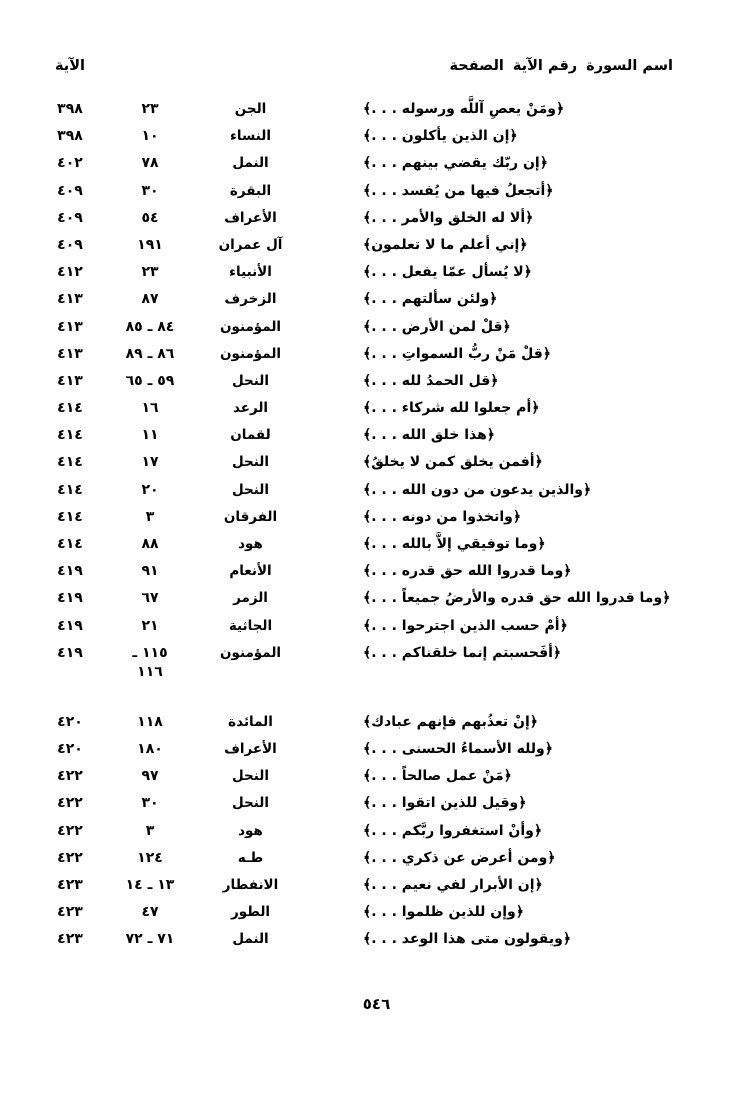 The height and width of the screenshot is (1105, 753). I want to click on verse-text: ﴿مَنْ عمل صالحاً . . .﴾, so click(437, 776).